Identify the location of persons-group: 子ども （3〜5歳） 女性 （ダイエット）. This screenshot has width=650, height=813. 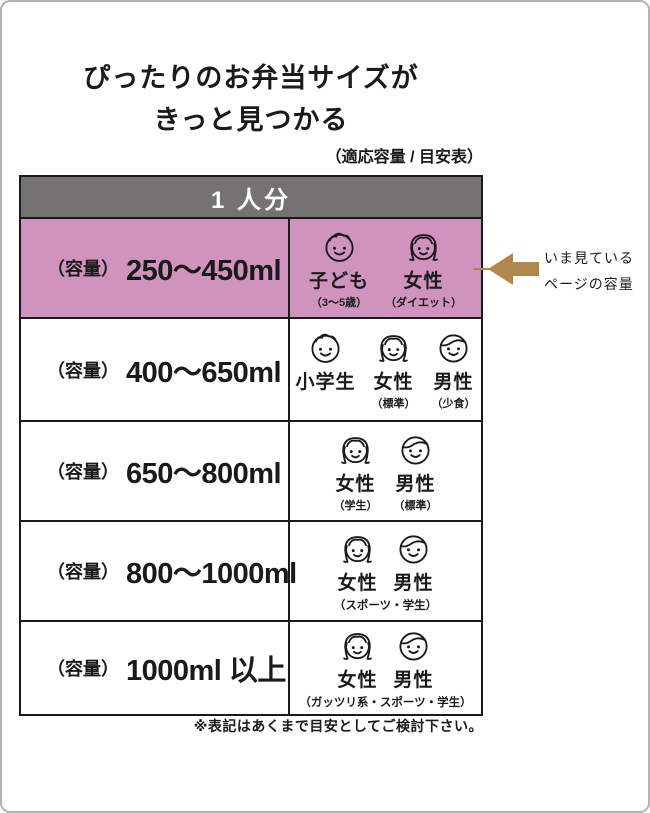
(385, 268).